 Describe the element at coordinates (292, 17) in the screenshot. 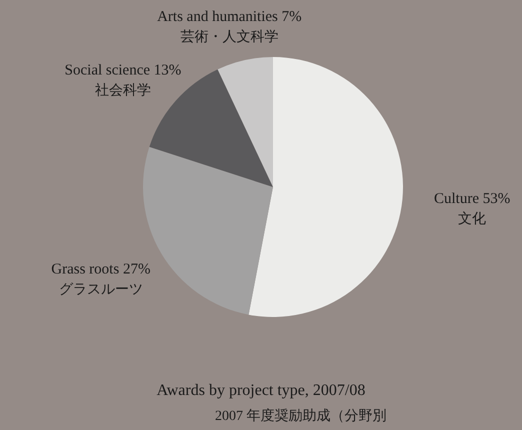

I see `data-label: 7%` at that location.